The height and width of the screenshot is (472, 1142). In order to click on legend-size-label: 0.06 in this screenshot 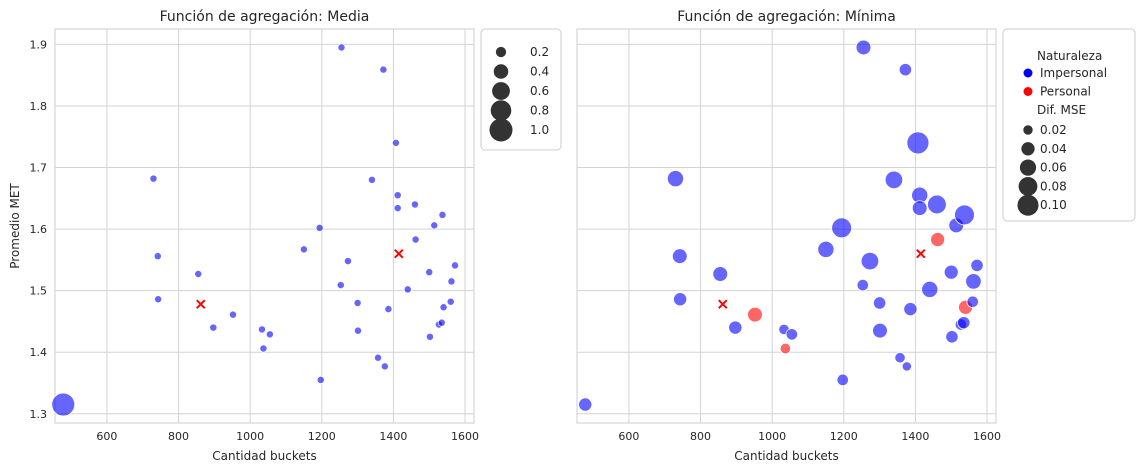, I will do `click(1053, 168)`.